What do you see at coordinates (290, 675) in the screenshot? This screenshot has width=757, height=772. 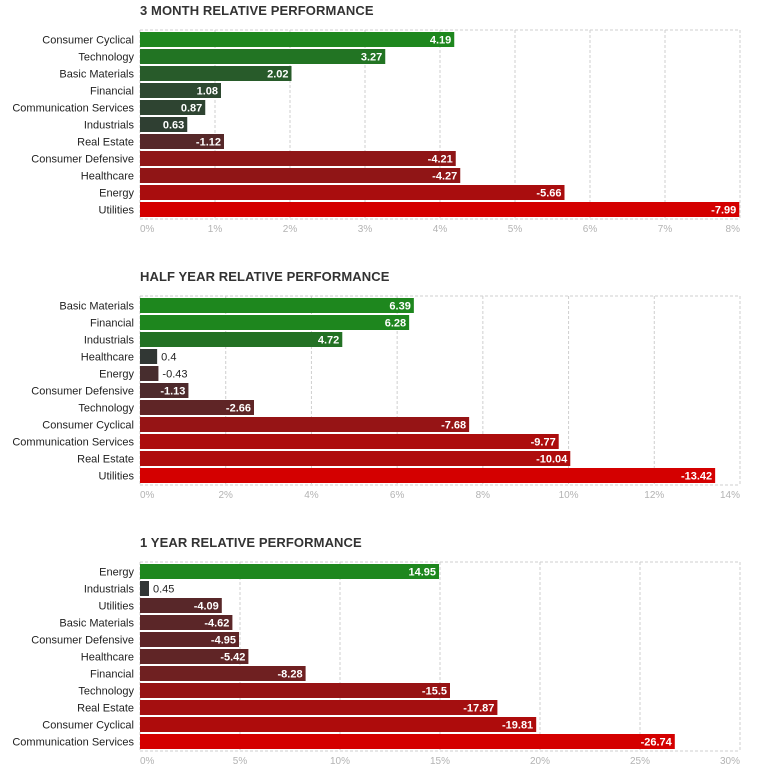 I see `value-label: -8.28` at bounding box center [290, 675].